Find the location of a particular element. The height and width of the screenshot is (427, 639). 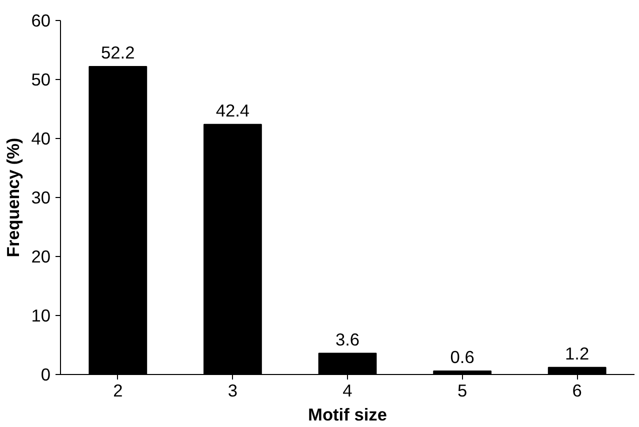

data-label: 1.2 is located at coordinates (577, 353).